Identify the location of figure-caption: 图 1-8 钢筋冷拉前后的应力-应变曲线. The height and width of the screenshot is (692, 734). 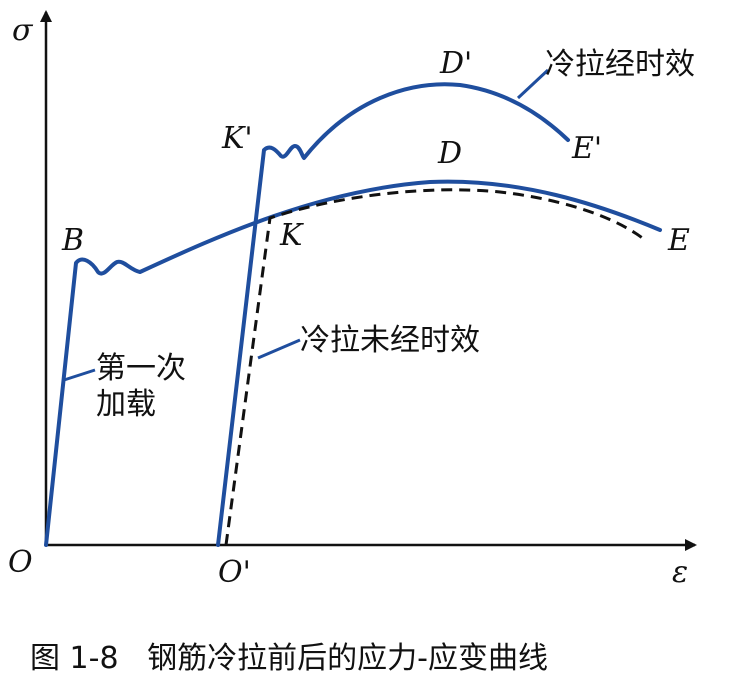
(289, 658).